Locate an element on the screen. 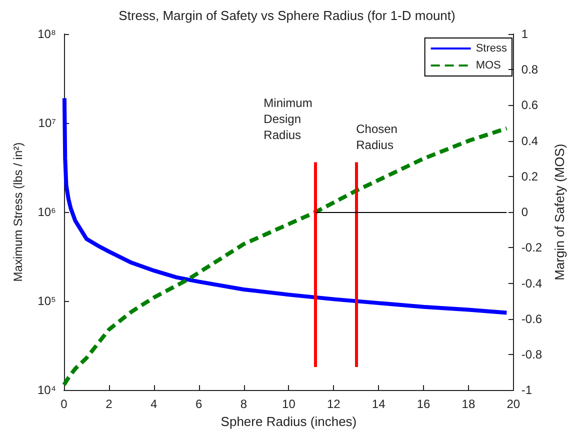 The image size is (574, 433). y-tick-label: 10⁴ is located at coordinates (46, 390).